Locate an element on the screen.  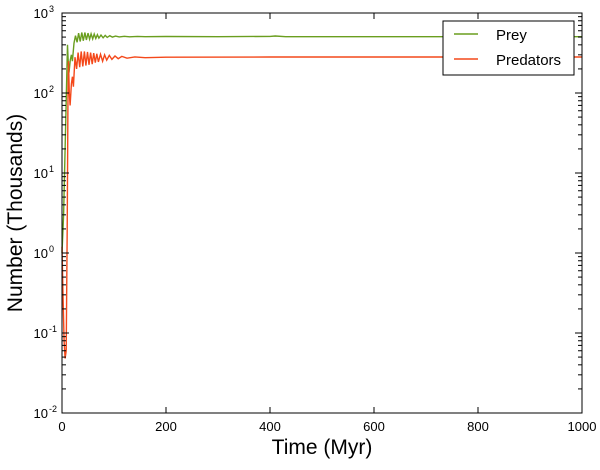
y-tick-exponent: 1 is located at coordinates (51, 169).